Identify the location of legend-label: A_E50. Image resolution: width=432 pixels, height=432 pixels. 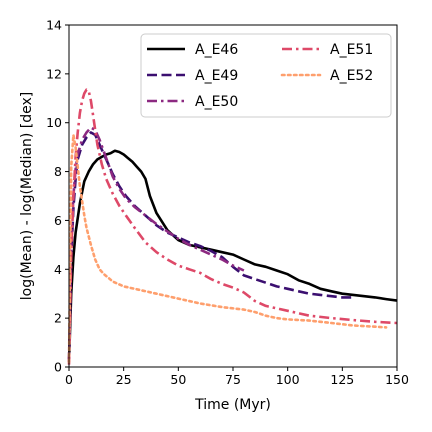
(216, 102).